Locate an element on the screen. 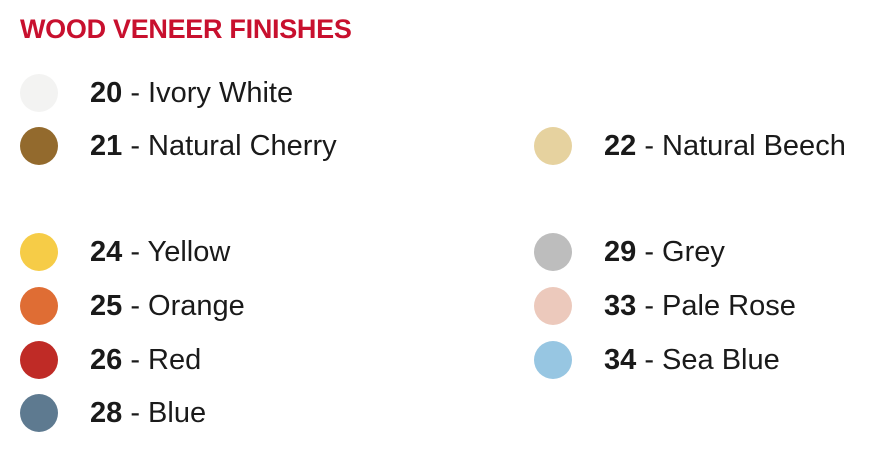  finish-label: 26 - Red is located at coordinates (145, 360).